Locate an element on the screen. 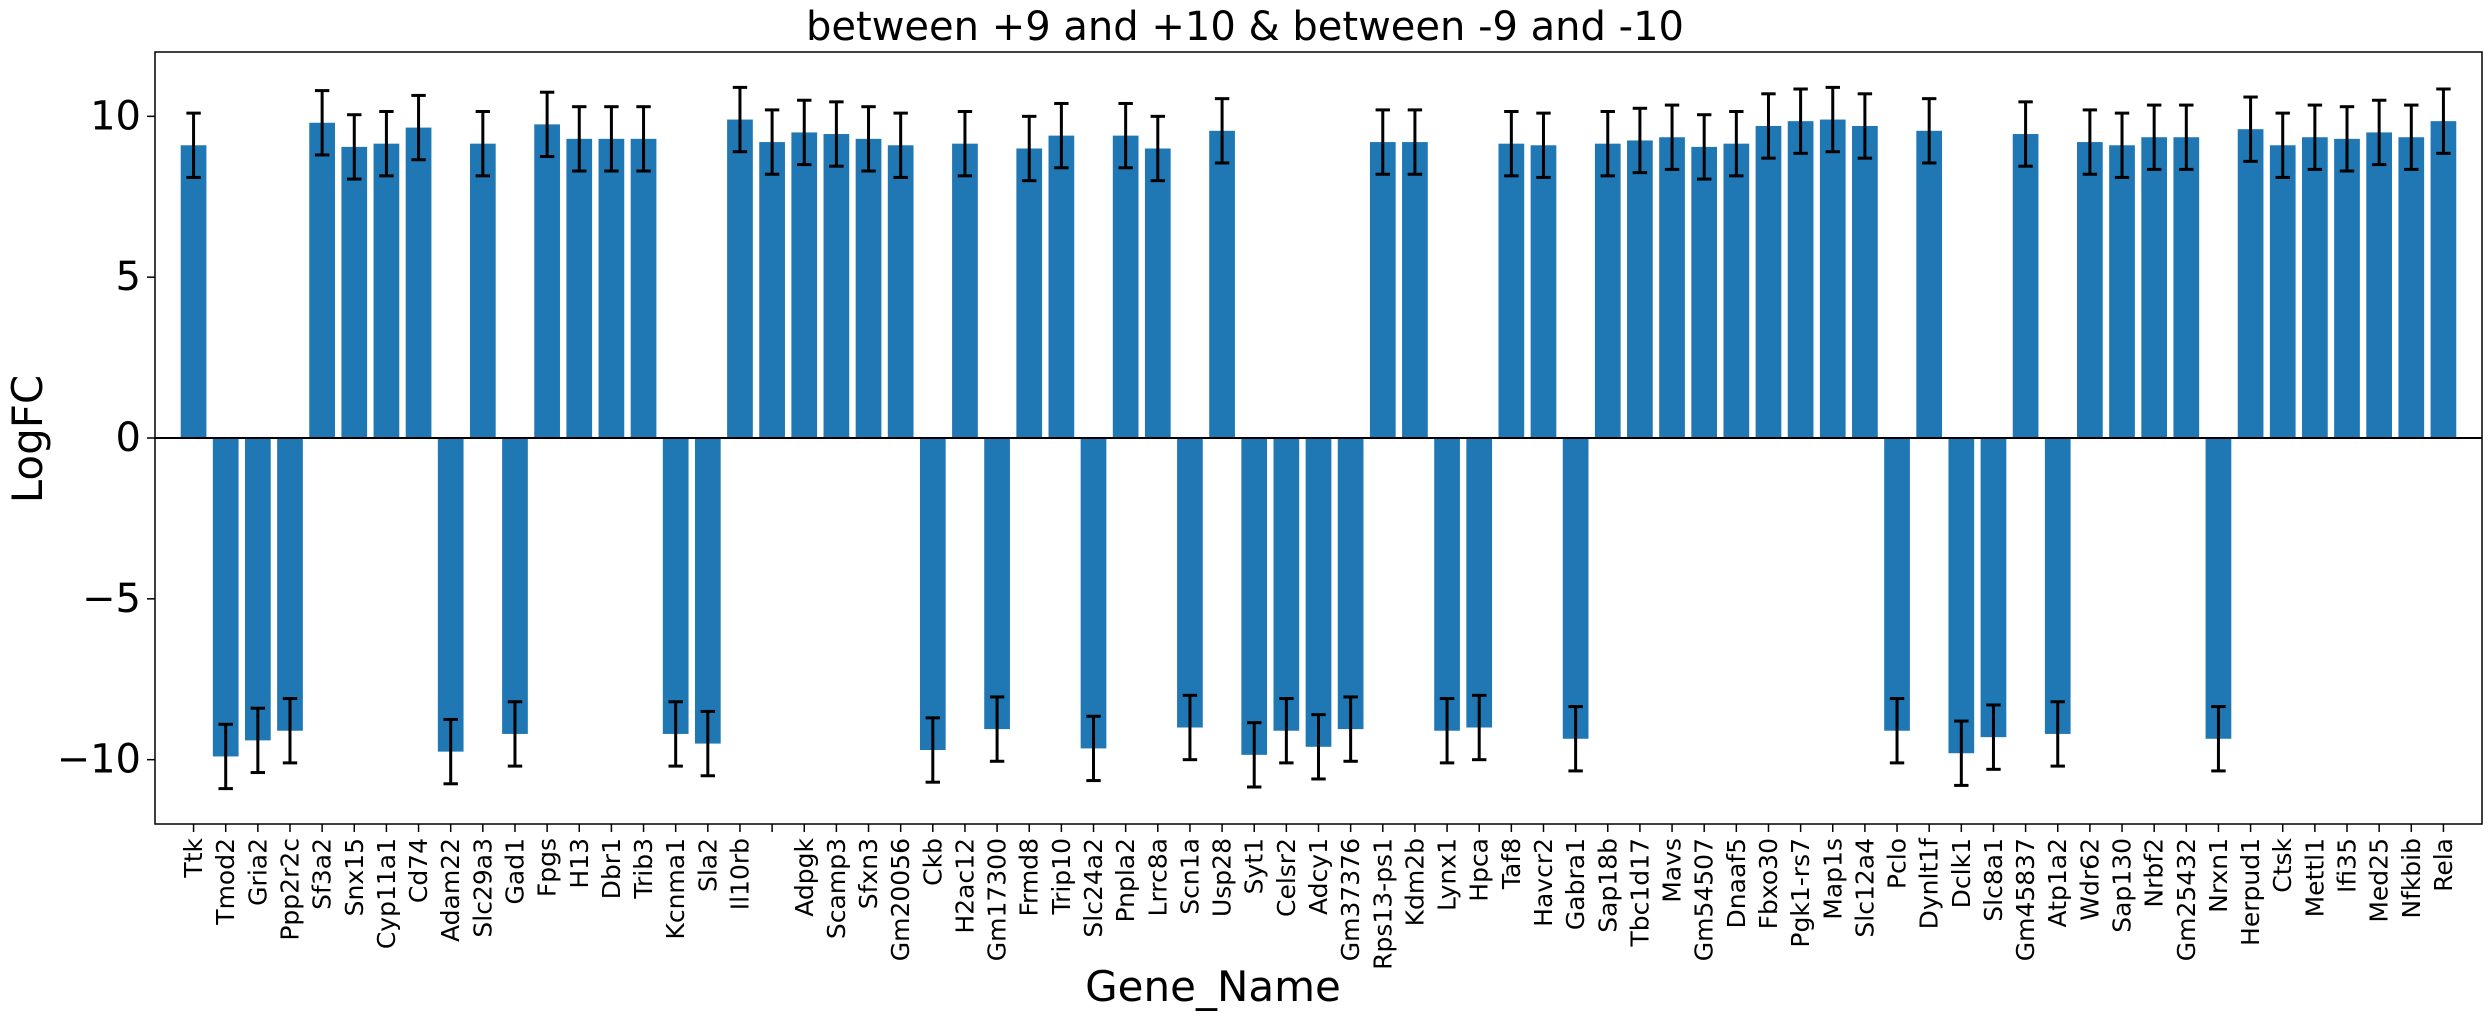 This screenshot has width=2490, height=1021. x-tick-label: Trib3 is located at coordinates (643, 869).